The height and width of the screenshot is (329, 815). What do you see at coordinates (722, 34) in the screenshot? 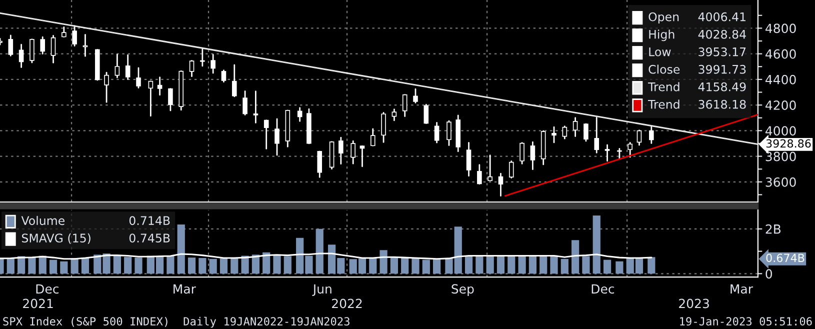
I see `annotation: 4028.84` at bounding box center [722, 34].